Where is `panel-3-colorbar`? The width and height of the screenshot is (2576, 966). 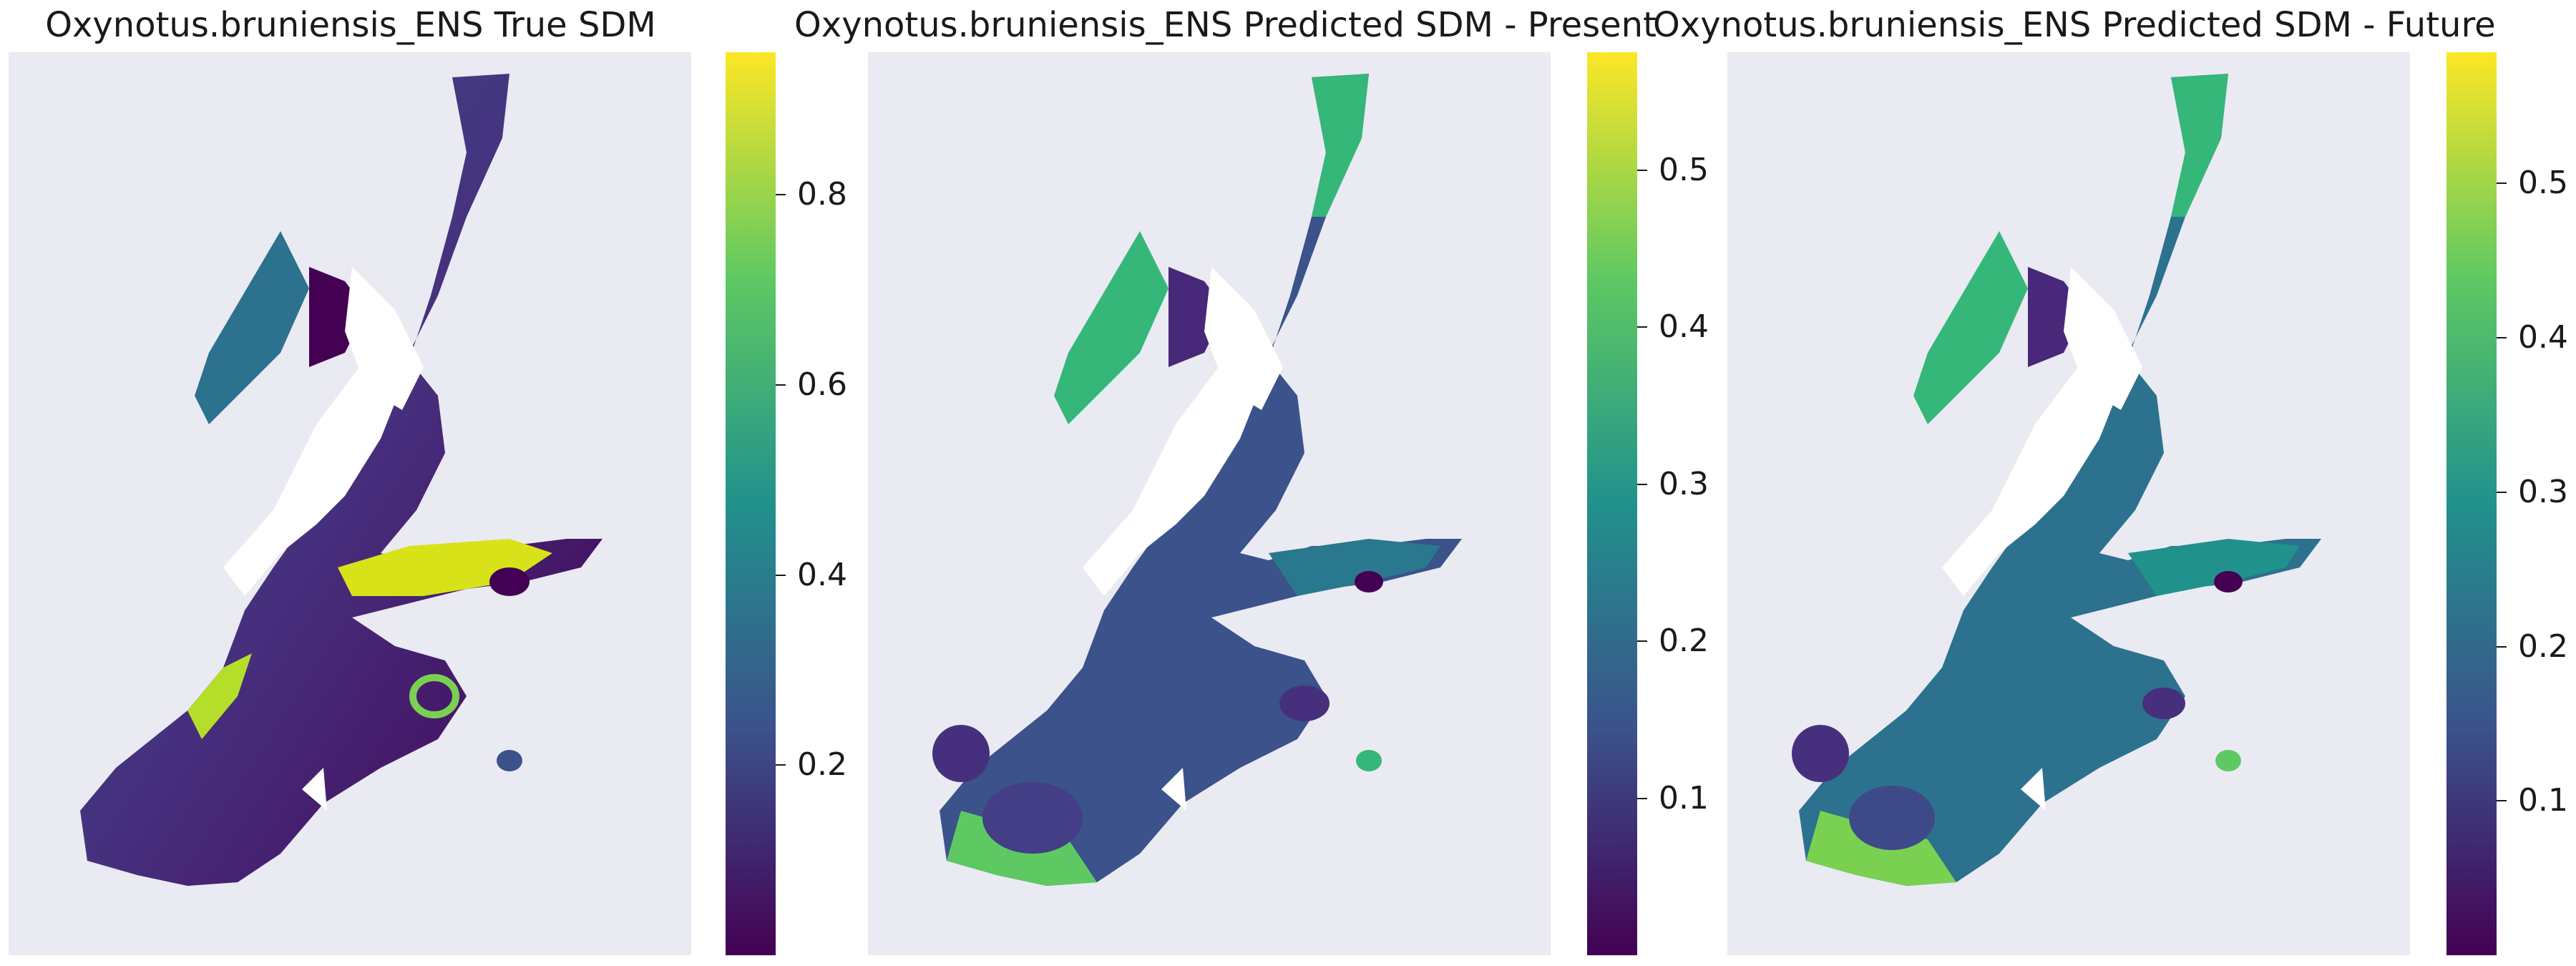 panel-3-colorbar is located at coordinates (2471, 503).